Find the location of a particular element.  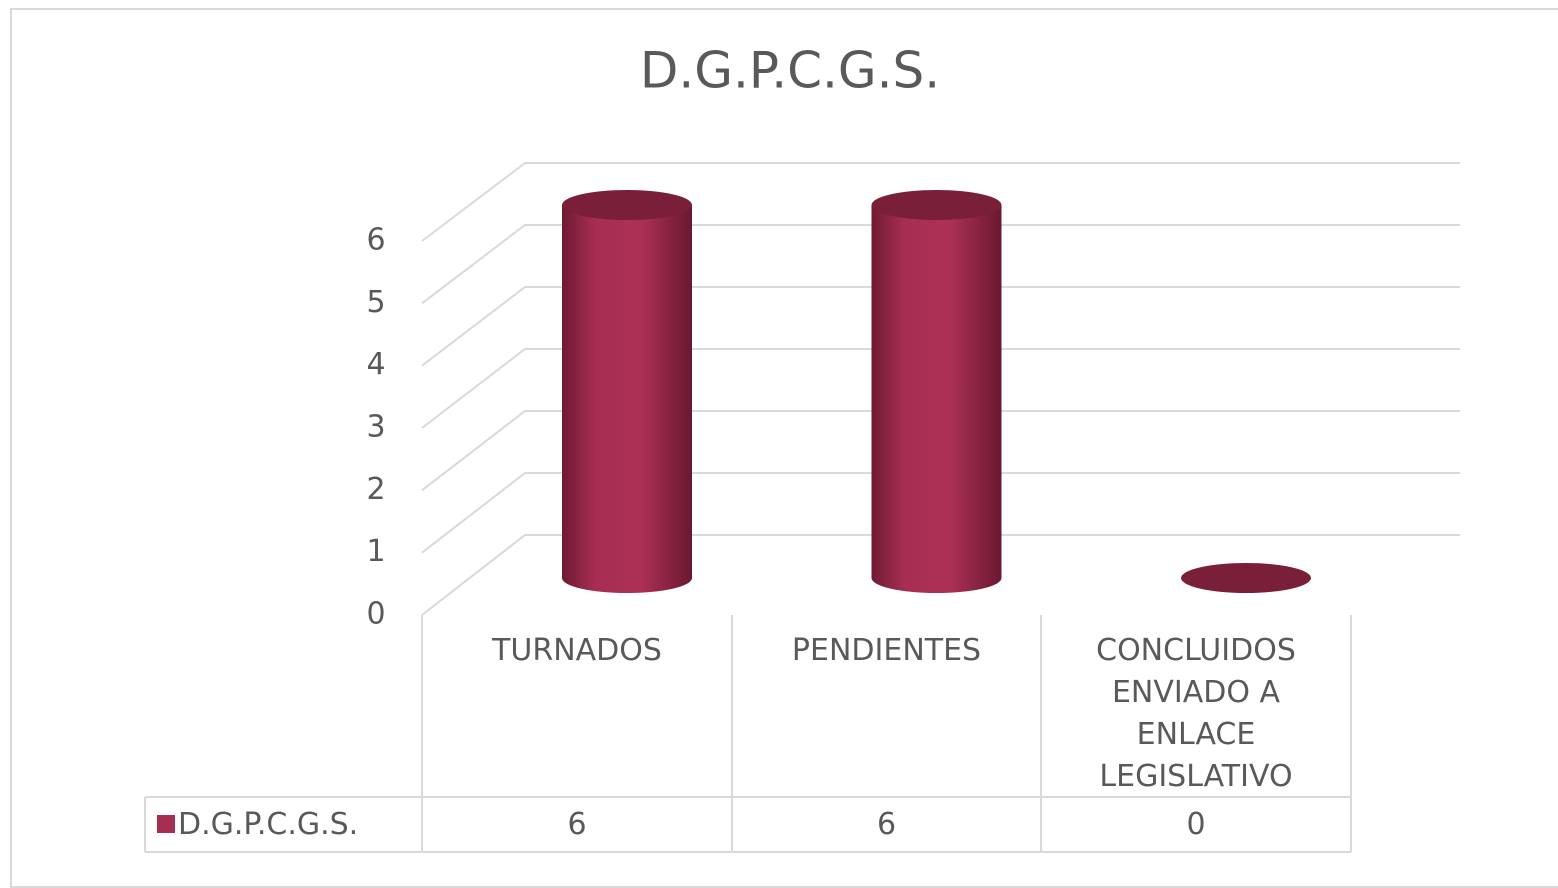

table-value: 0 is located at coordinates (1196, 824).